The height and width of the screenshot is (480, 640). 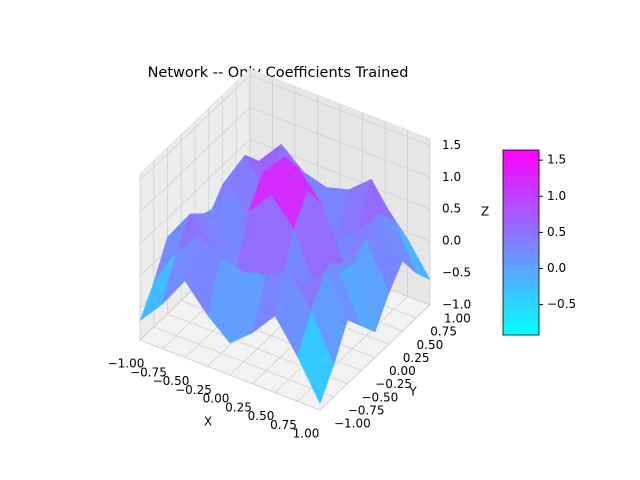 What do you see at coordinates (402, 371) in the screenshot?
I see `y-tick-label: 0.00` at bounding box center [402, 371].